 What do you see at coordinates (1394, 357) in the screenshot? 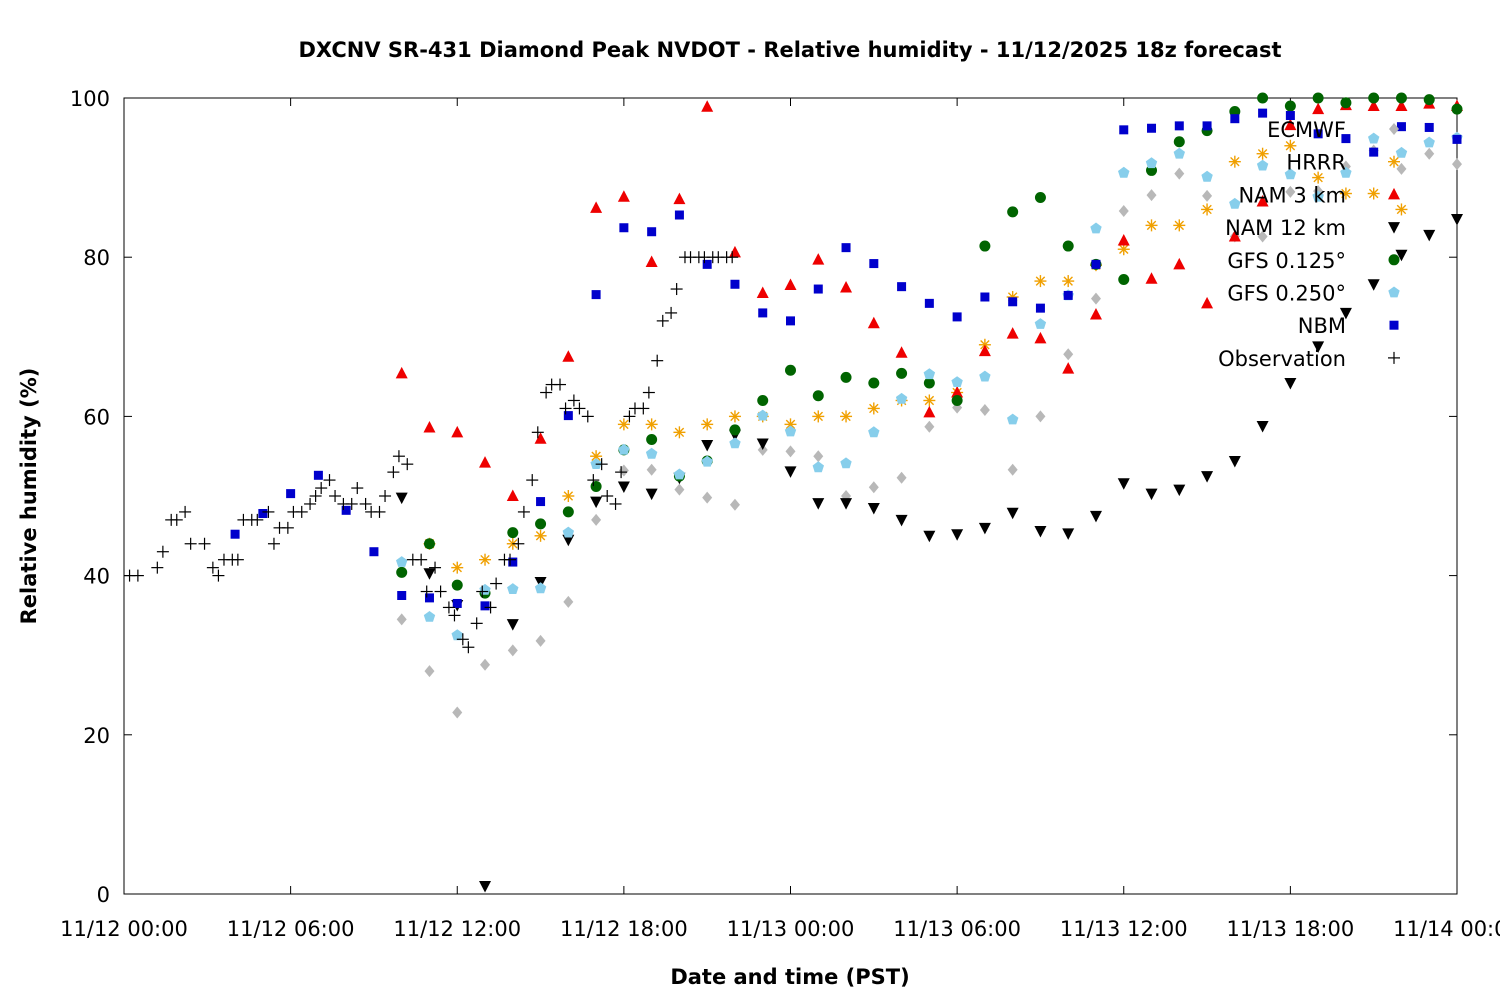
I see `legend-marker-observation` at bounding box center [1394, 357].